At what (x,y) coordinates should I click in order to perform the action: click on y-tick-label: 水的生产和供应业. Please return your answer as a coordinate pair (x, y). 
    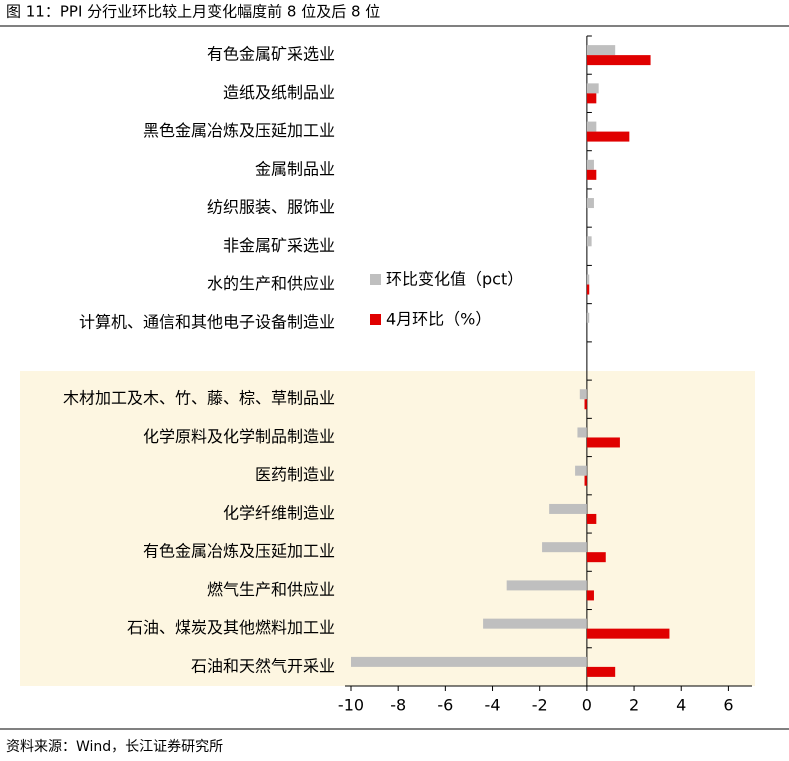
    Looking at the image, I should click on (271, 283).